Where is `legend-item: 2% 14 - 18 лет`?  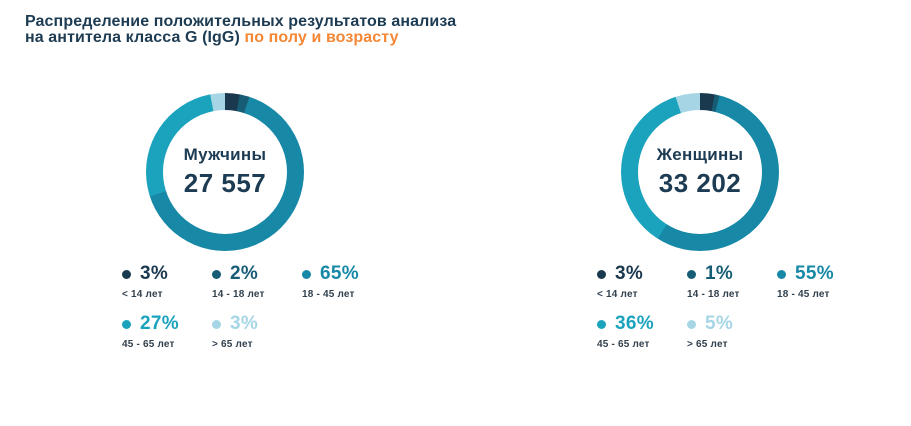 legend-item: 2% 14 - 18 лет is located at coordinates (257, 281).